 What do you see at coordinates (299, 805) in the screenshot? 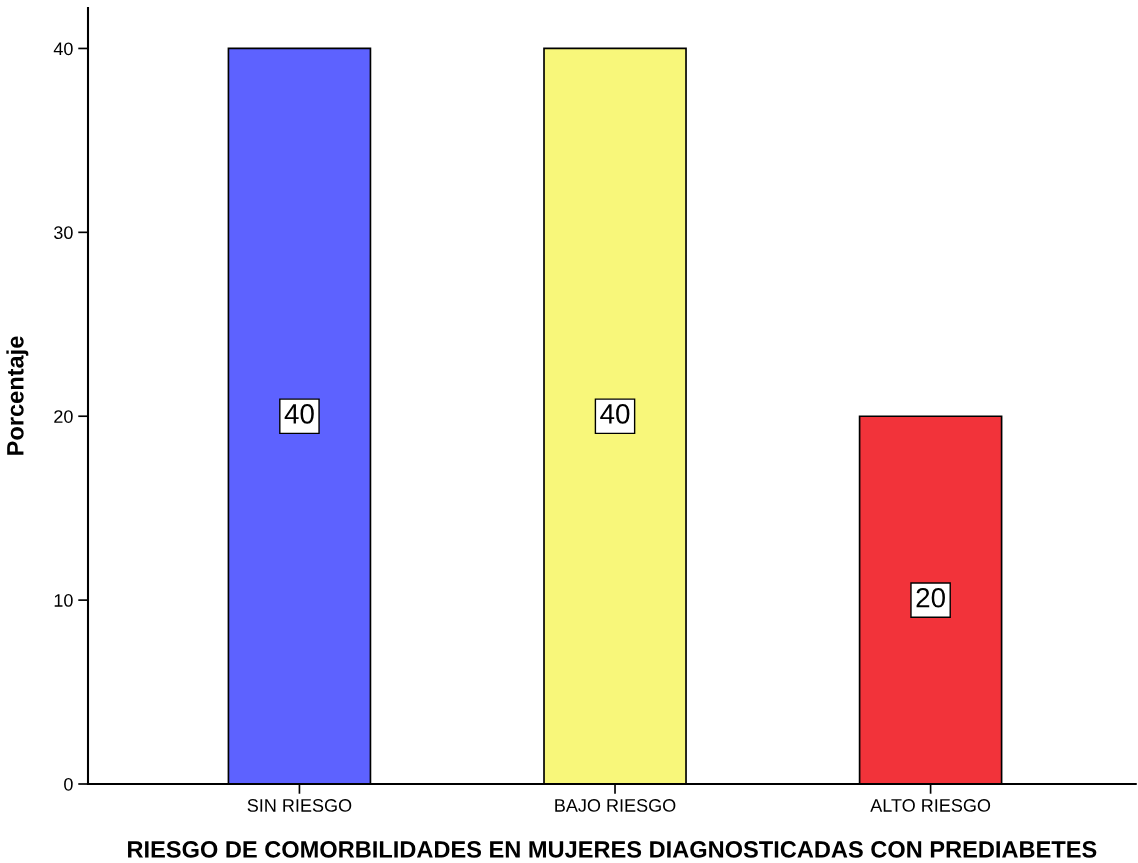
I see `x-tick-label: SIN RIESGO` at bounding box center [299, 805].